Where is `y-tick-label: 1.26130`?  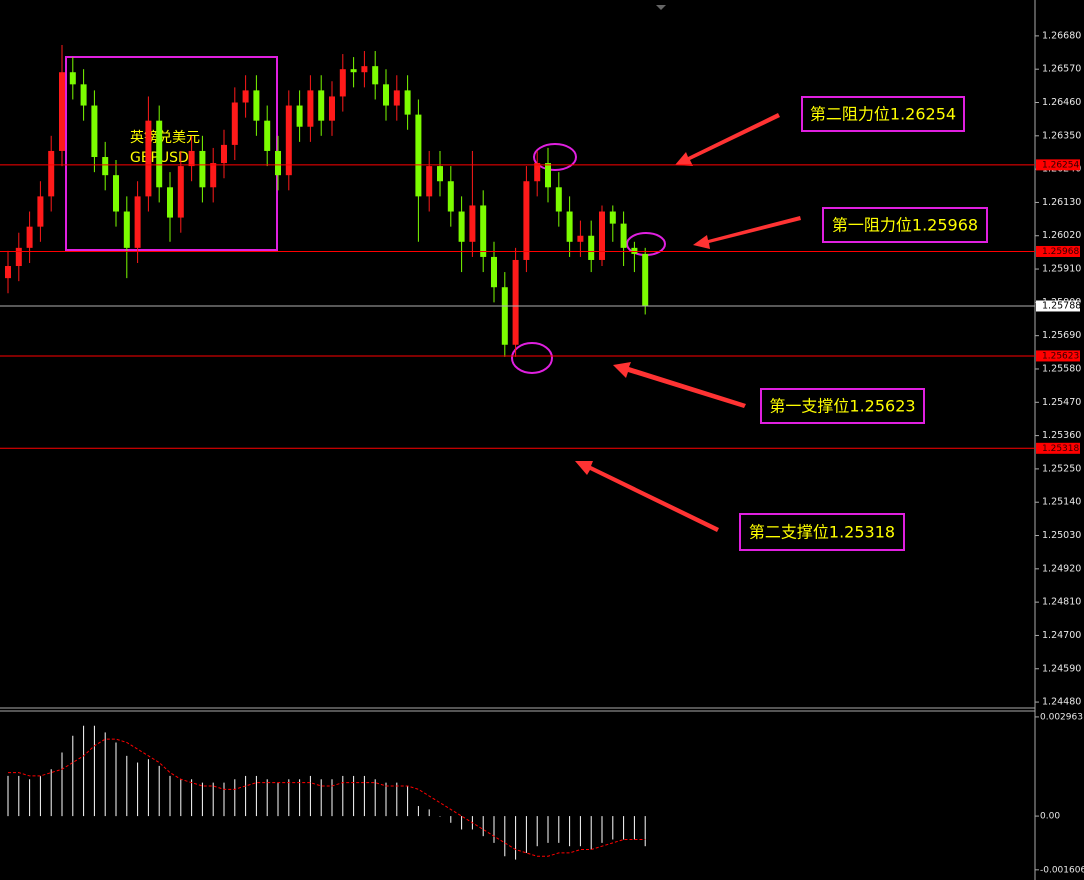
y-tick-label: 1.26130 is located at coordinates (1061, 202).